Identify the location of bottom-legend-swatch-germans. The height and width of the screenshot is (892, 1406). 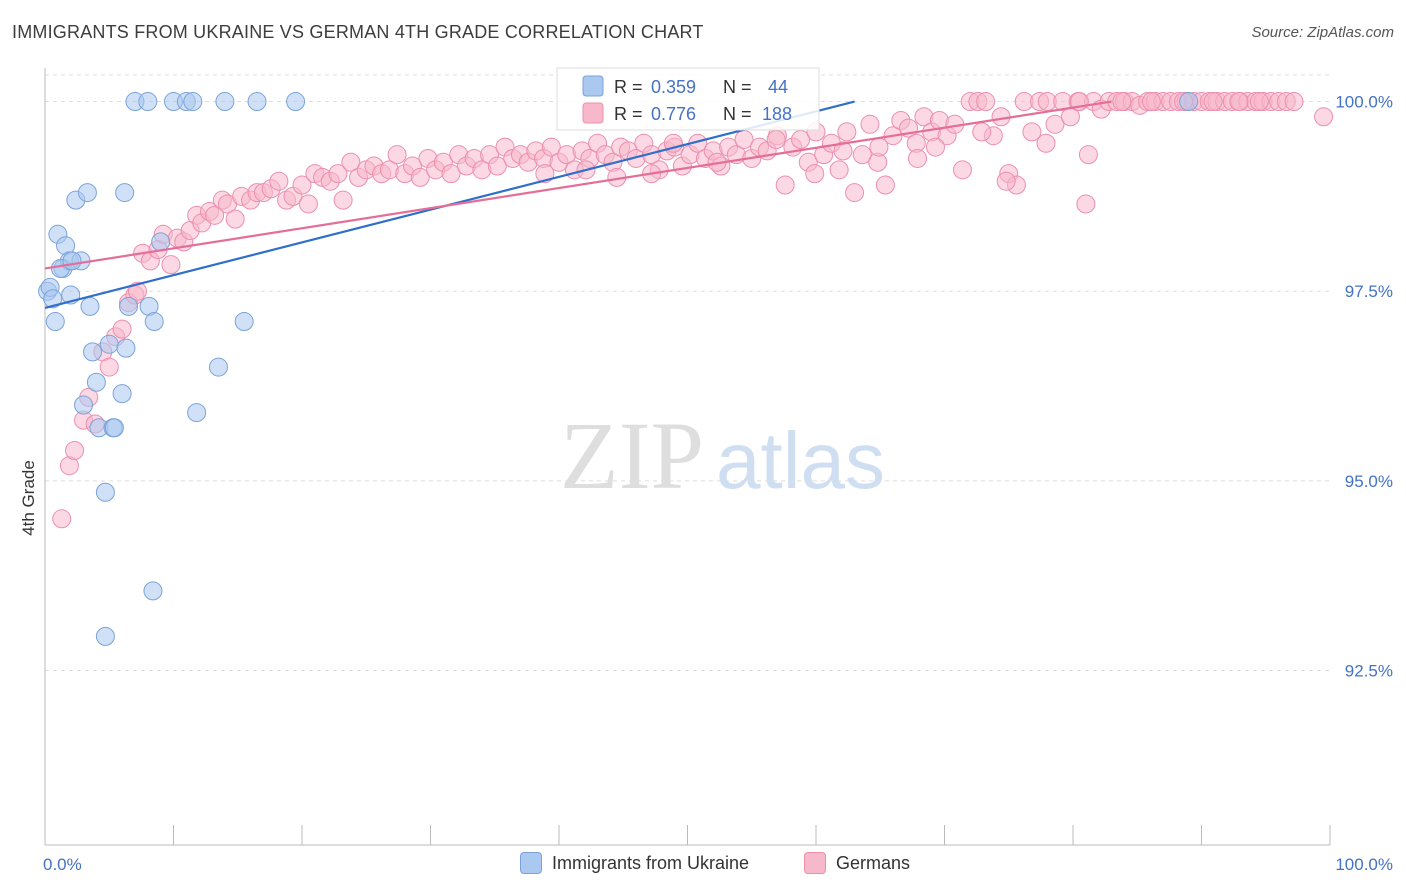
(815, 863).